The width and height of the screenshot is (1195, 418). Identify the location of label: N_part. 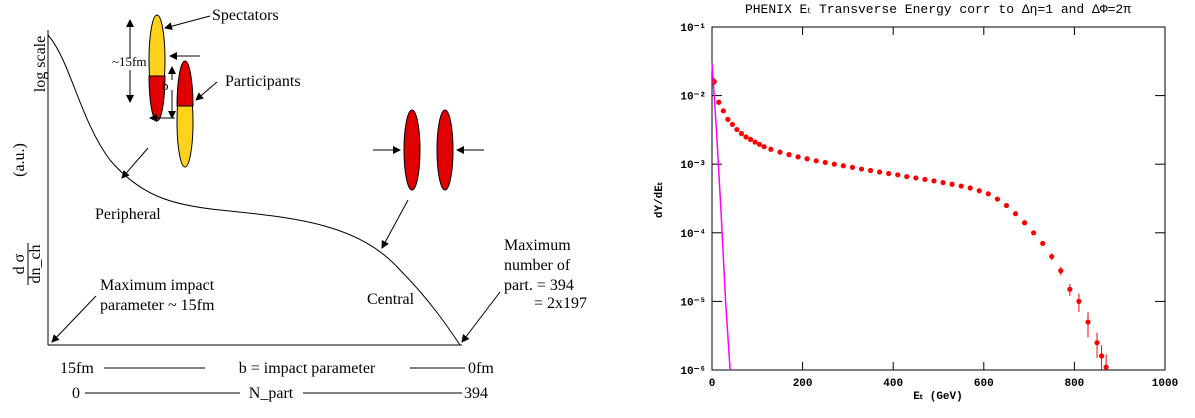
(271, 393).